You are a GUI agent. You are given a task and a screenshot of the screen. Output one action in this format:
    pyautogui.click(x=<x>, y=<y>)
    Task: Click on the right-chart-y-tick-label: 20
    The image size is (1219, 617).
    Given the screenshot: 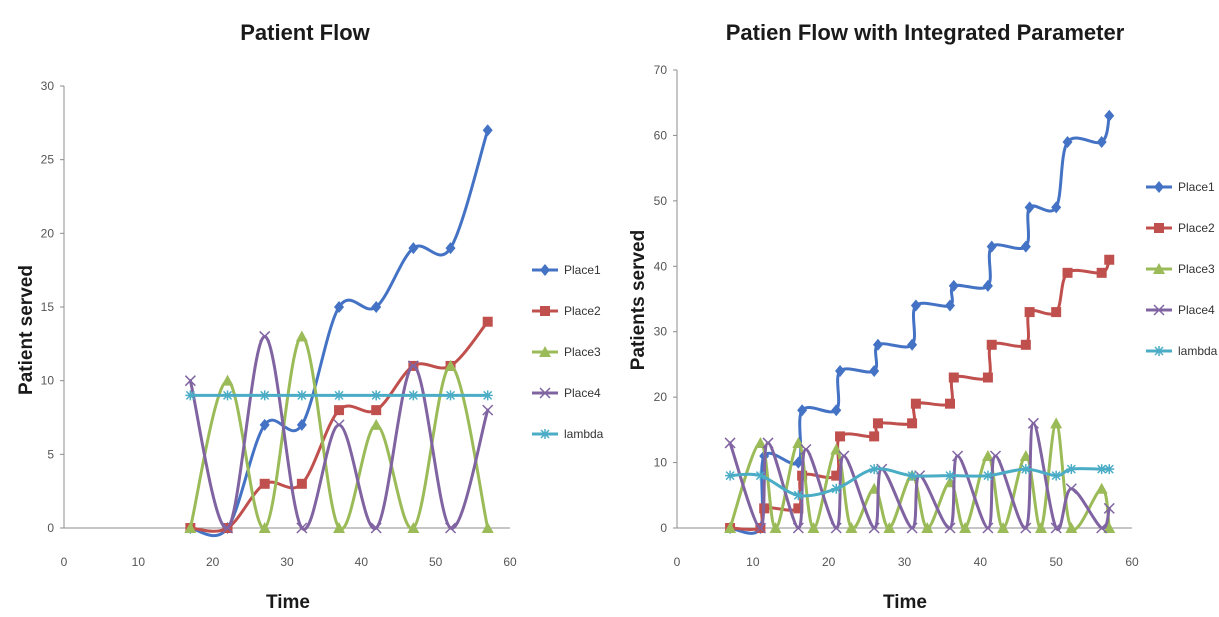 What is the action you would take?
    pyautogui.click(x=661, y=397)
    